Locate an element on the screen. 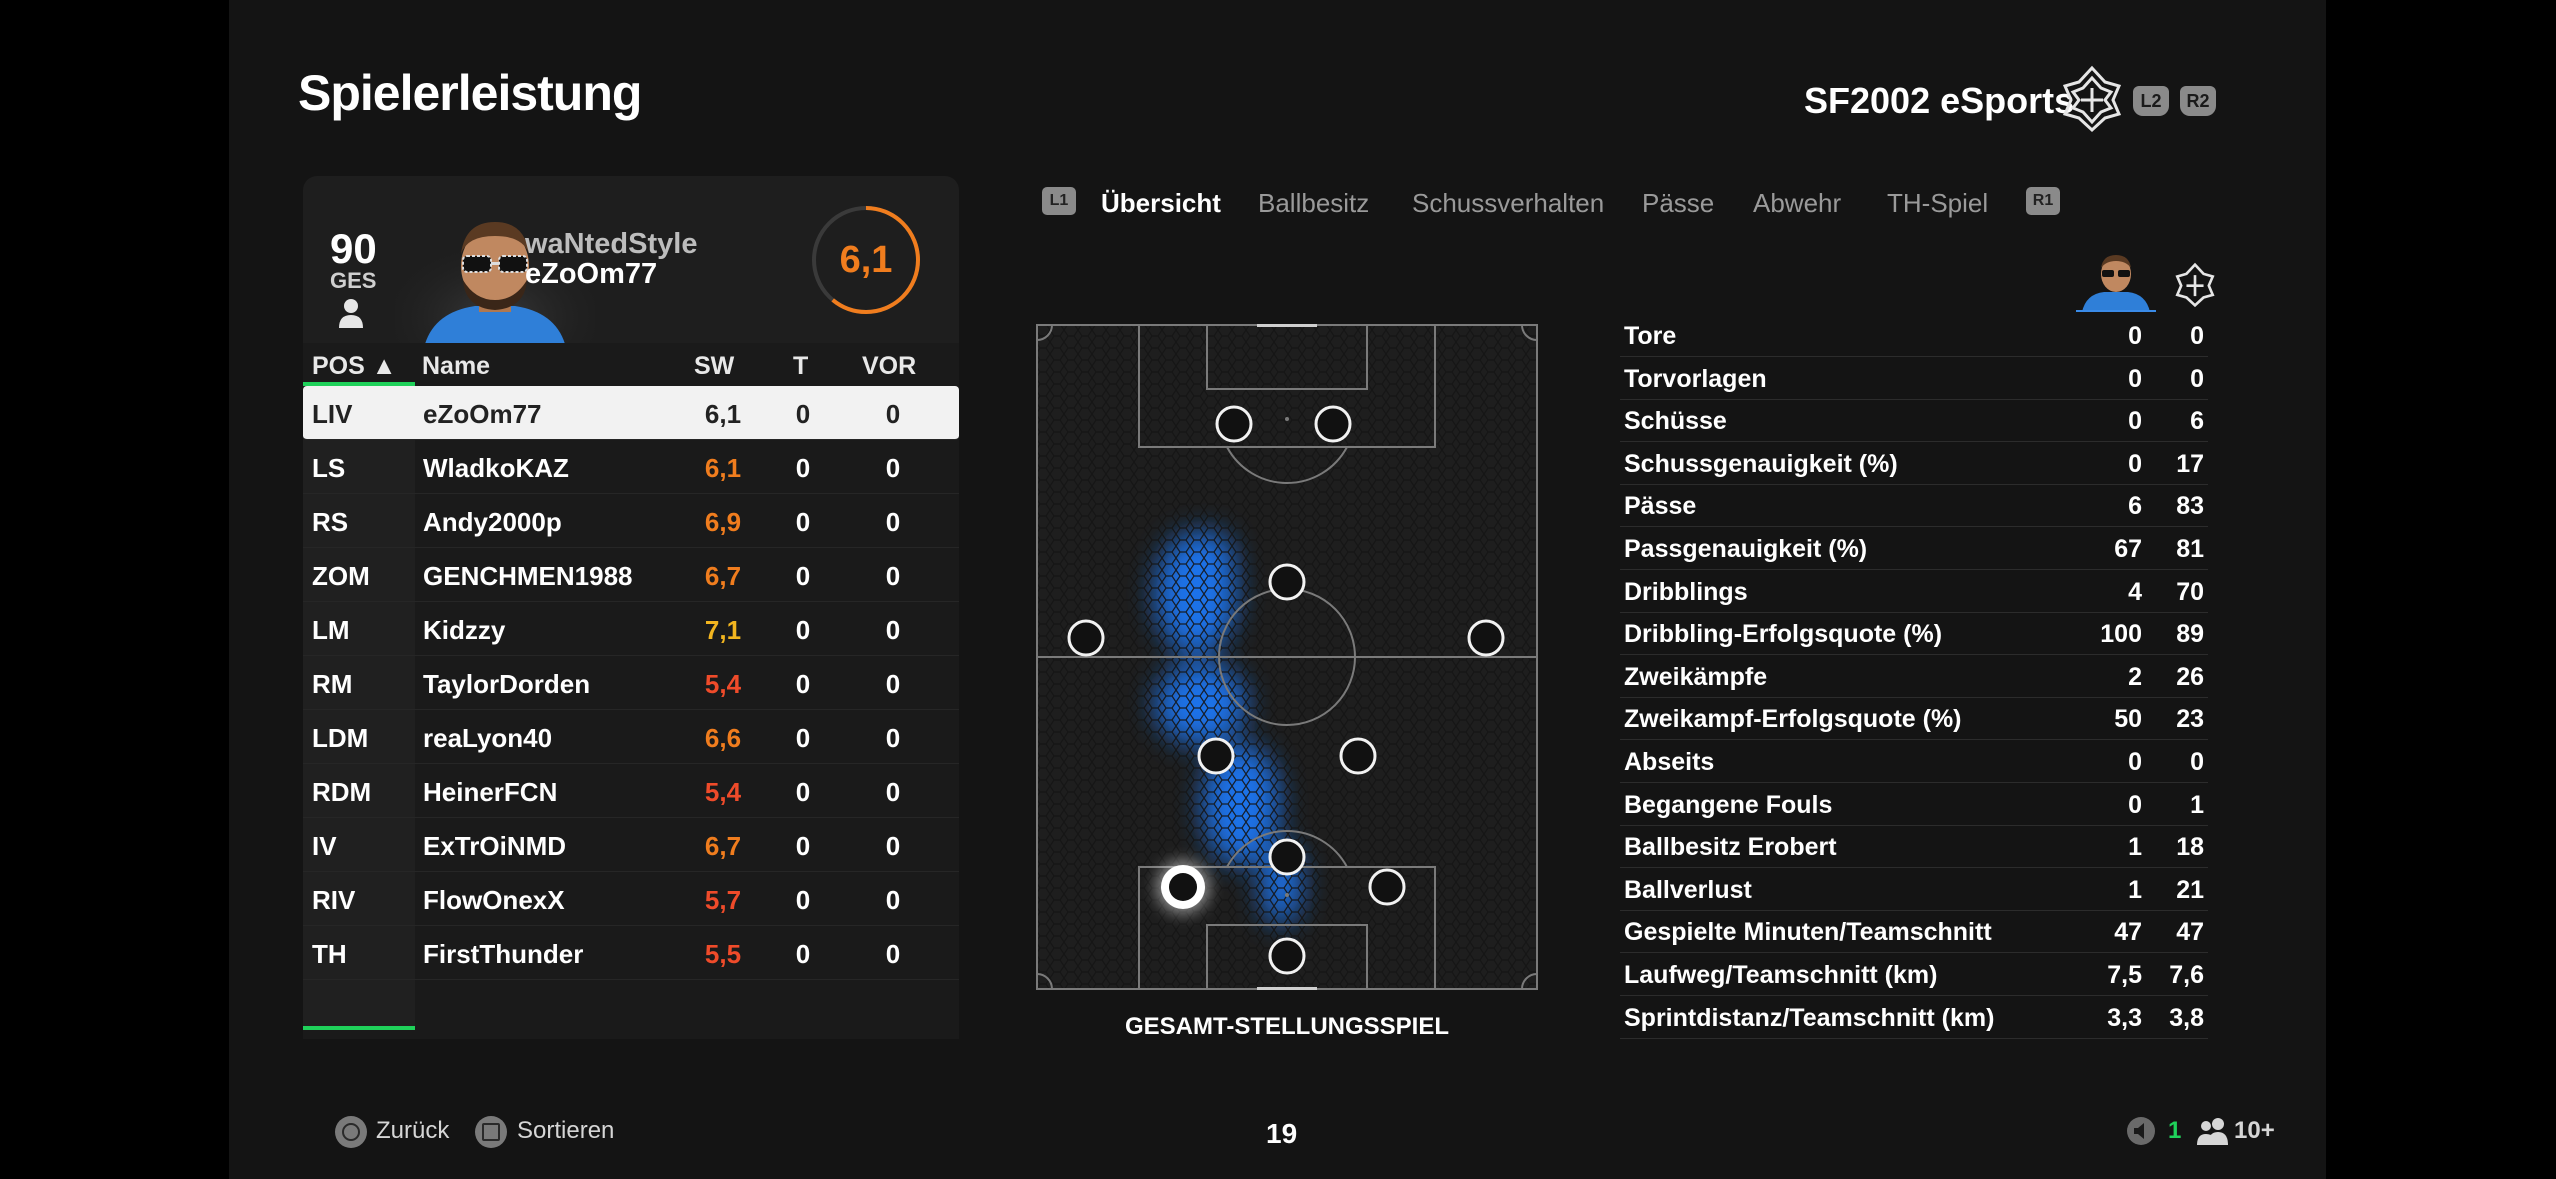  stat-label: Schüsse is located at coordinates (1675, 421).